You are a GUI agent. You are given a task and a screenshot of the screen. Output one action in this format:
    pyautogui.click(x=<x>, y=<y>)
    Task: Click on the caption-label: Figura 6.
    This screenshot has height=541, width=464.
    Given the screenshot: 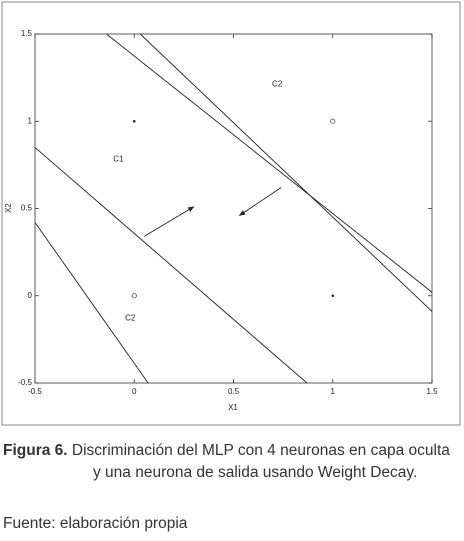 What is the action you would take?
    pyautogui.click(x=35, y=450)
    